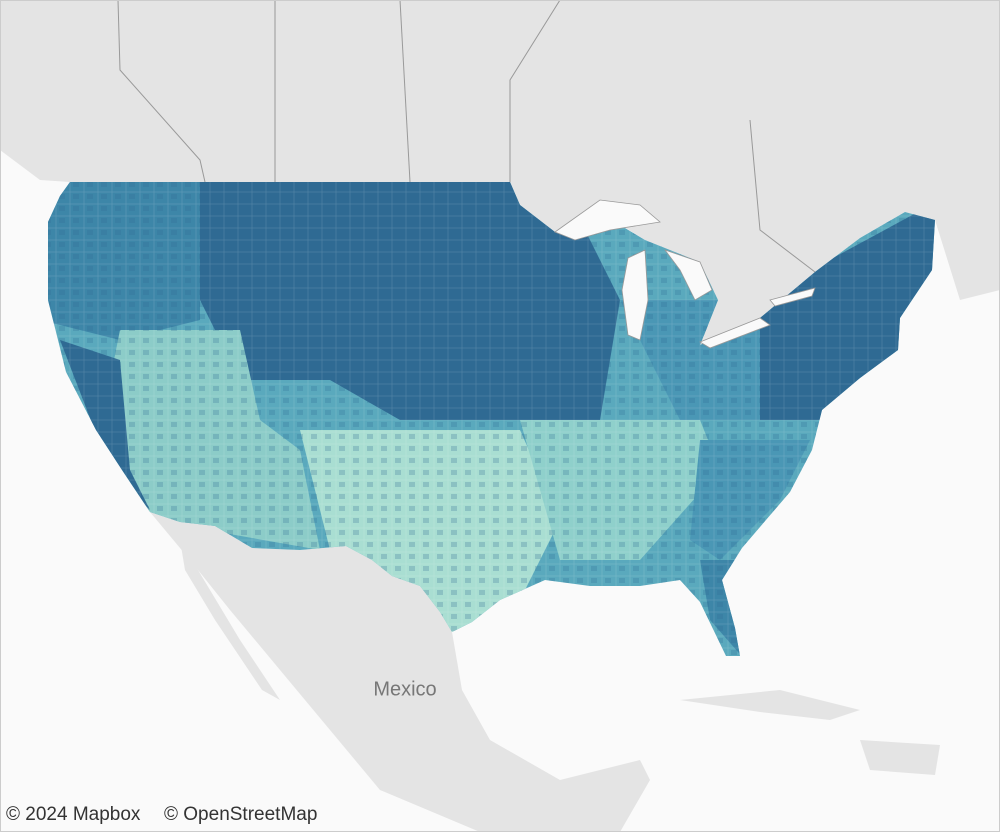 The image size is (1000, 832). Describe the element at coordinates (240, 814) in the screenshot. I see `attribution: © OpenStreetMap` at that location.